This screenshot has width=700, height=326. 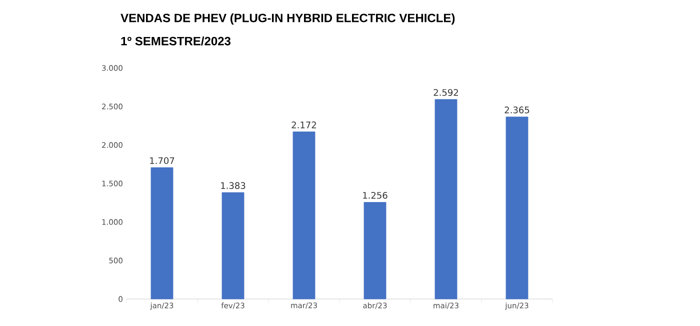 I want to click on data-label: 2.172, so click(x=304, y=125).